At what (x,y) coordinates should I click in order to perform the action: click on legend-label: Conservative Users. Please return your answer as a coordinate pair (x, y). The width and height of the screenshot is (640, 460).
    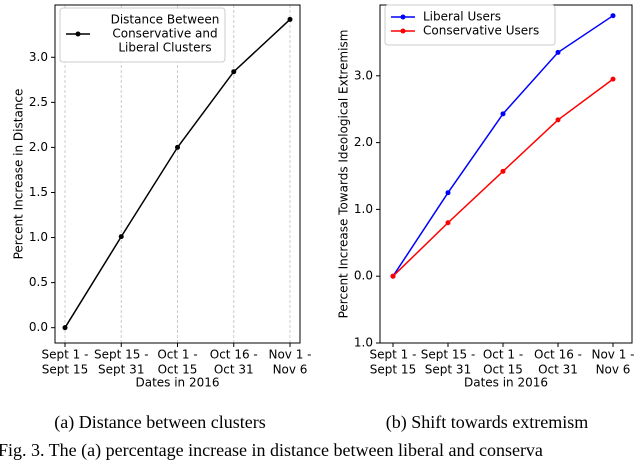
    Looking at the image, I should click on (481, 31).